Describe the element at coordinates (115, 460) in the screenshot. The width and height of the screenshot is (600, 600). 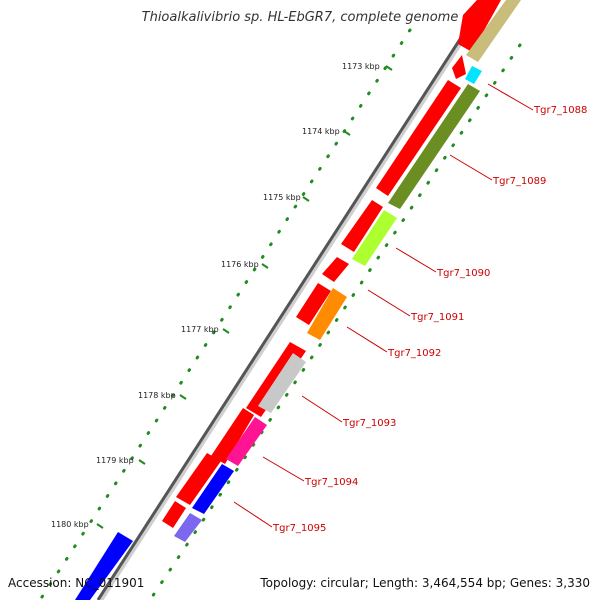
I see `kbp-label: 1179 kbp` at that location.